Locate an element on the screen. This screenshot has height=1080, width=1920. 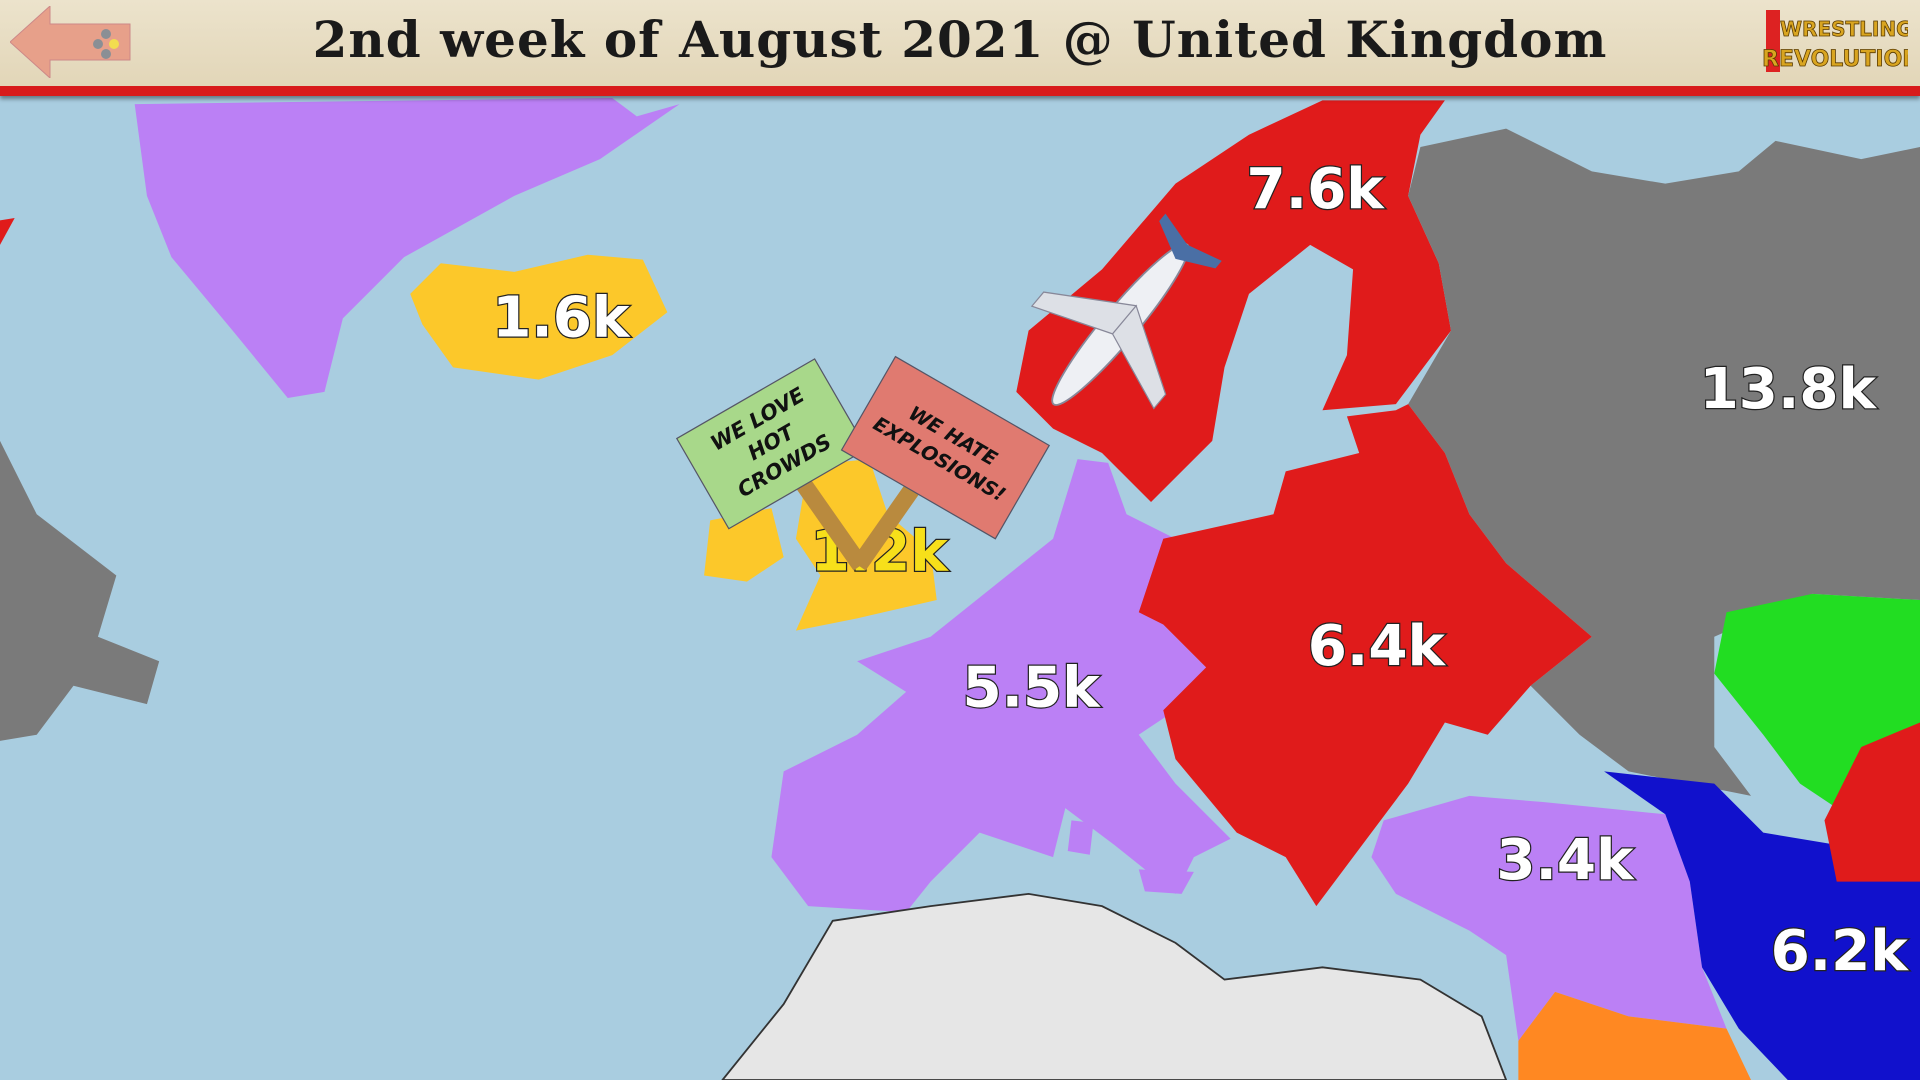
region-value-western-europe: 5.5k is located at coordinates (1031, 688).